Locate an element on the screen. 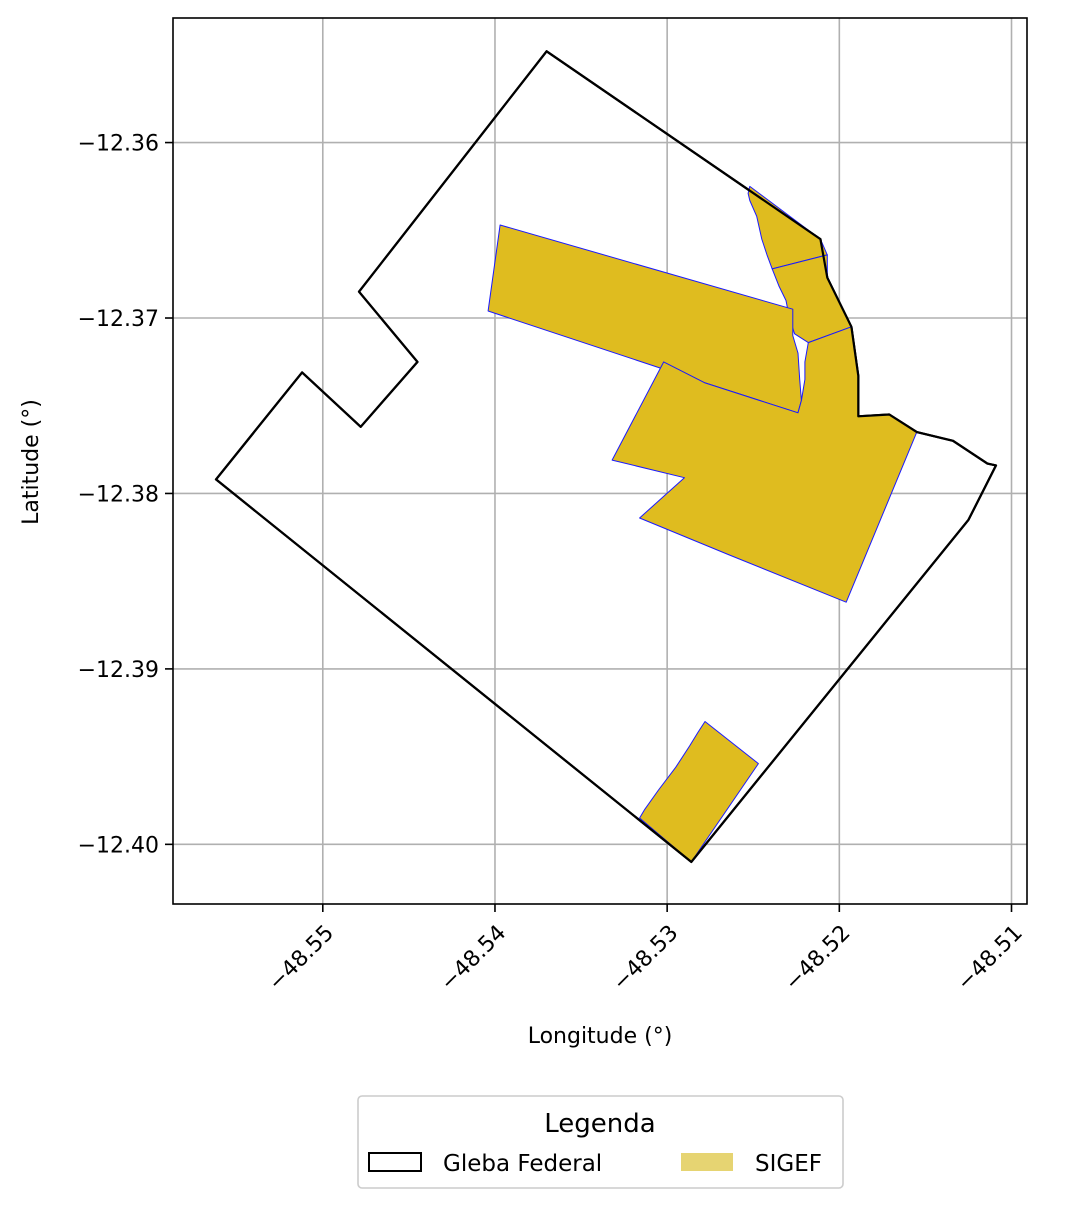 The width and height of the screenshot is (1072, 1207). y-tick-label: −12.39 is located at coordinates (118, 670).